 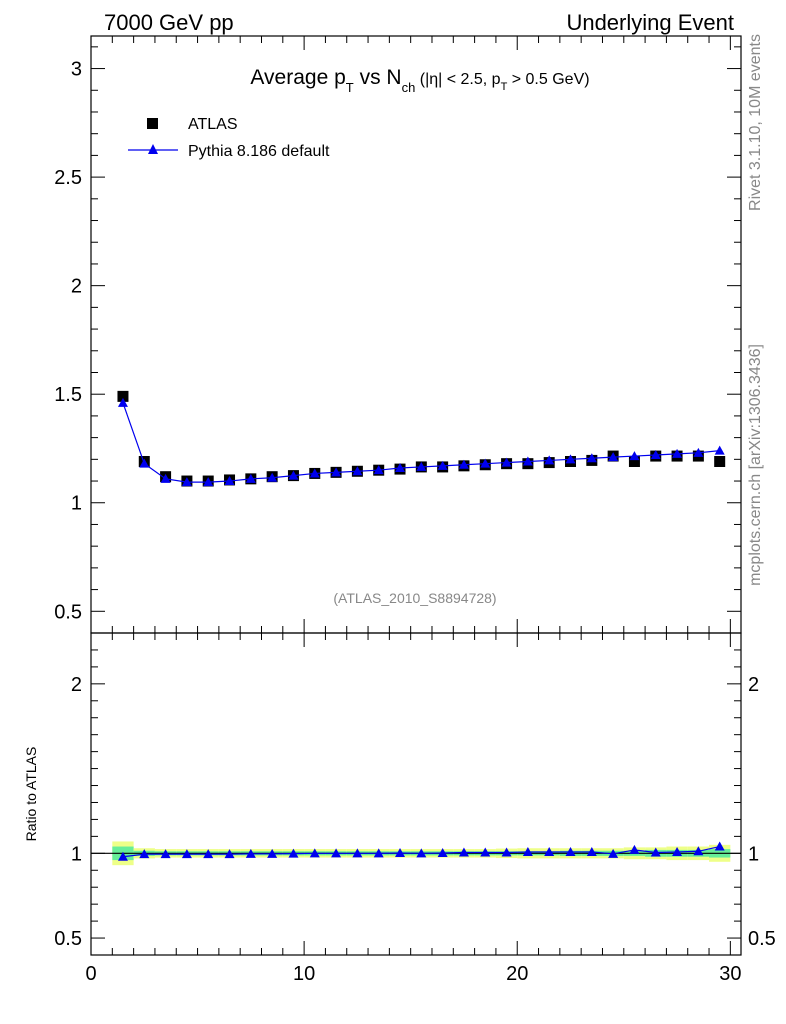 I want to click on y-tick-label-main: 3, so click(x=76, y=70).